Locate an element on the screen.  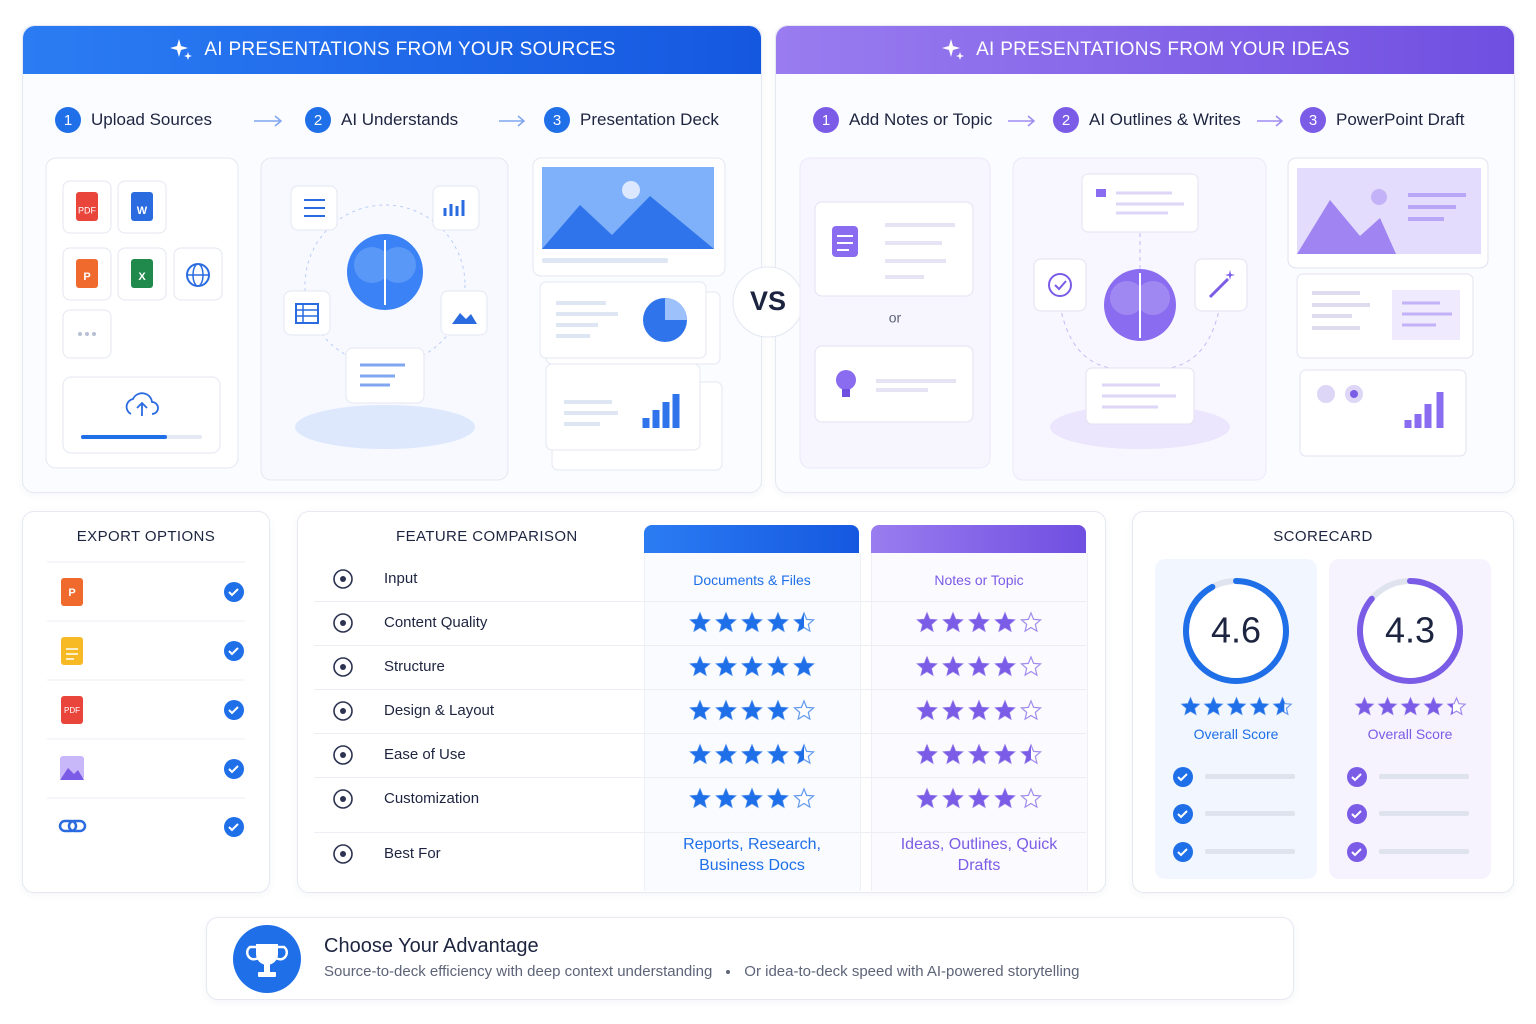
row-dividers is located at coordinates (146, 680).